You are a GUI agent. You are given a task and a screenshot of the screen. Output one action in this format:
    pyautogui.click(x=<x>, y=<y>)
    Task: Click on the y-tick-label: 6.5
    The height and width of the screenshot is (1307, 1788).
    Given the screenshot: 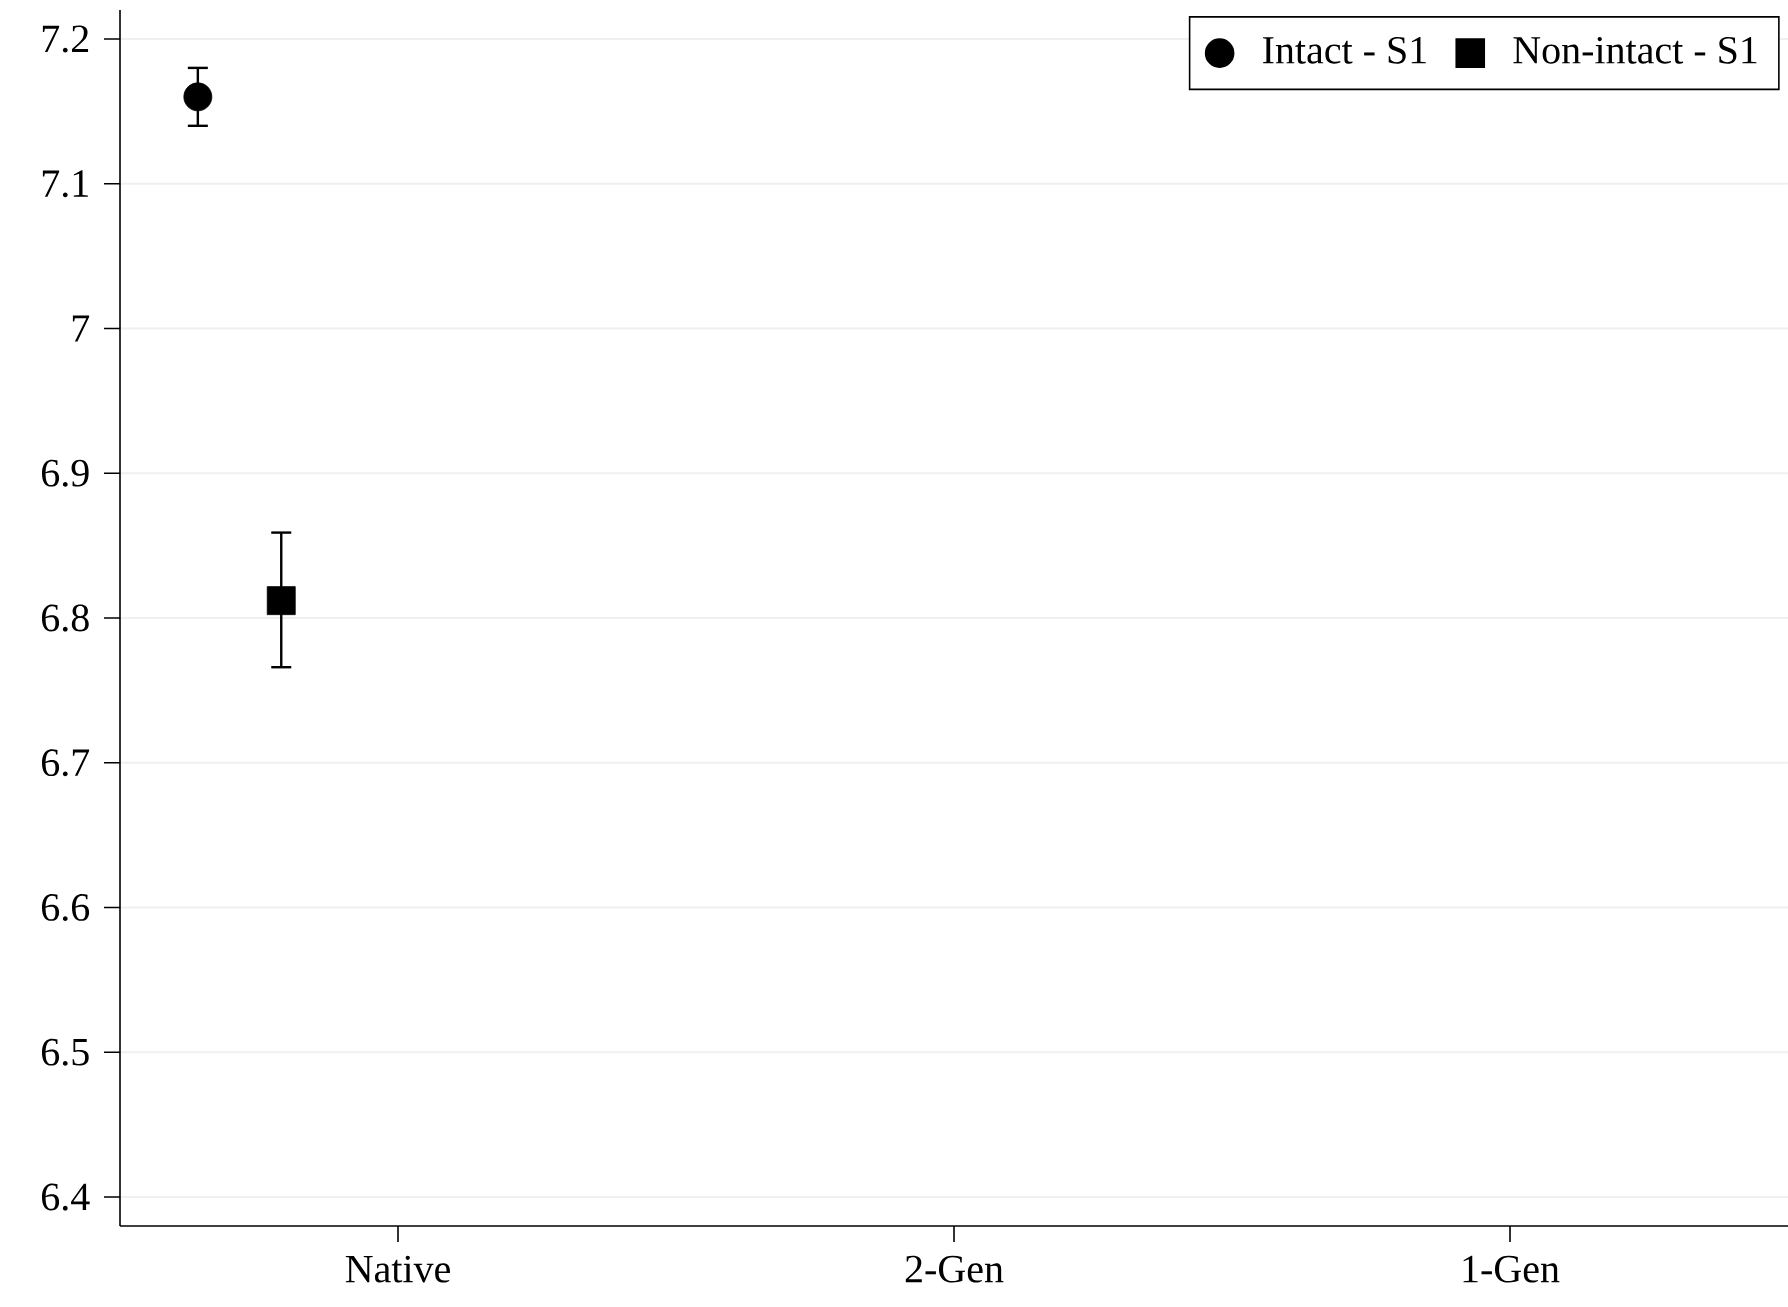 What is the action you would take?
    pyautogui.click(x=65, y=1052)
    